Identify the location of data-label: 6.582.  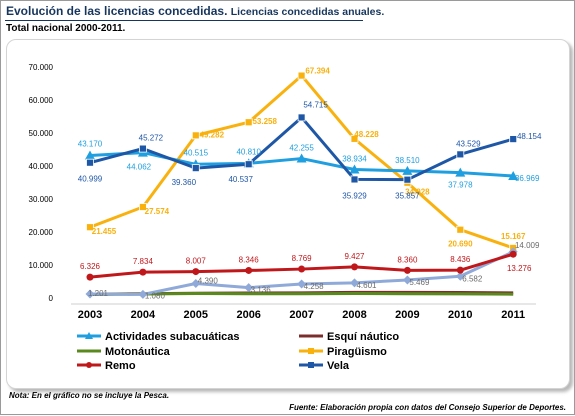
(472, 278).